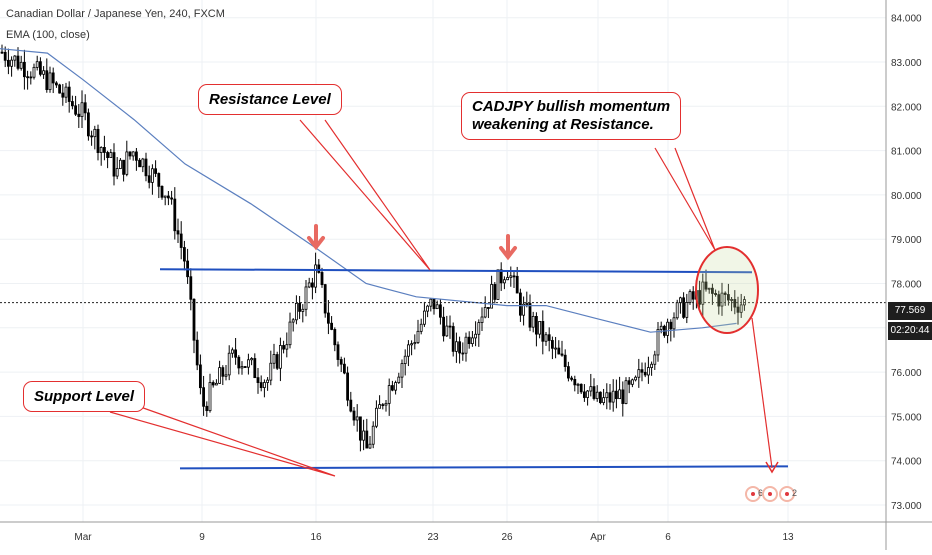 This screenshot has width=932, height=555. What do you see at coordinates (508, 247) in the screenshot?
I see `down-arrow-marker` at bounding box center [508, 247].